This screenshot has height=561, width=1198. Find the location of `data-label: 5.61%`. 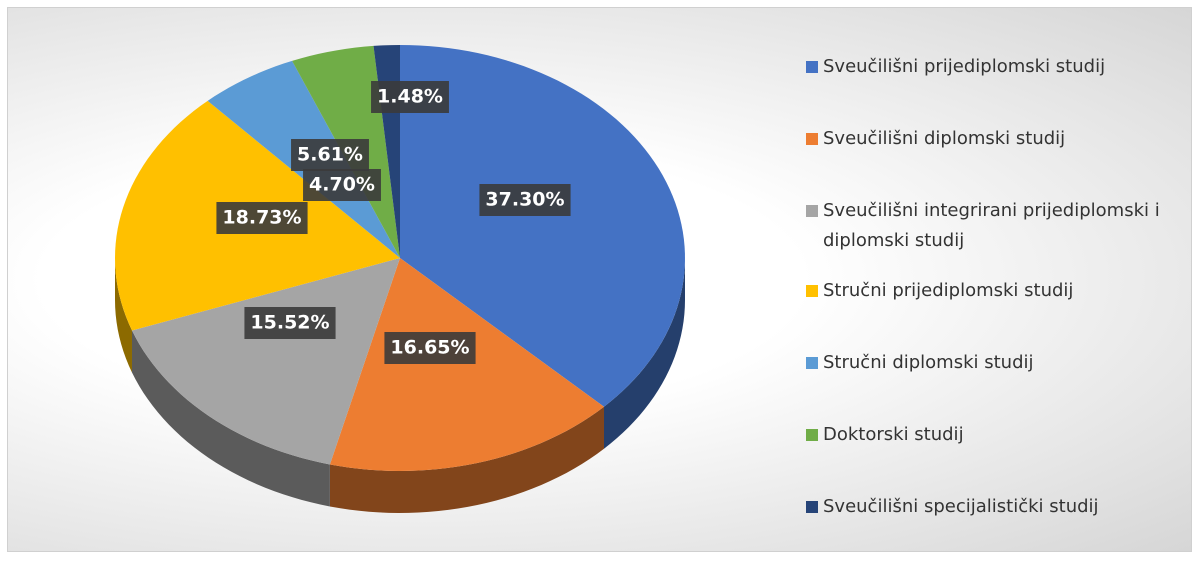

data-label: 5.61% is located at coordinates (330, 155).